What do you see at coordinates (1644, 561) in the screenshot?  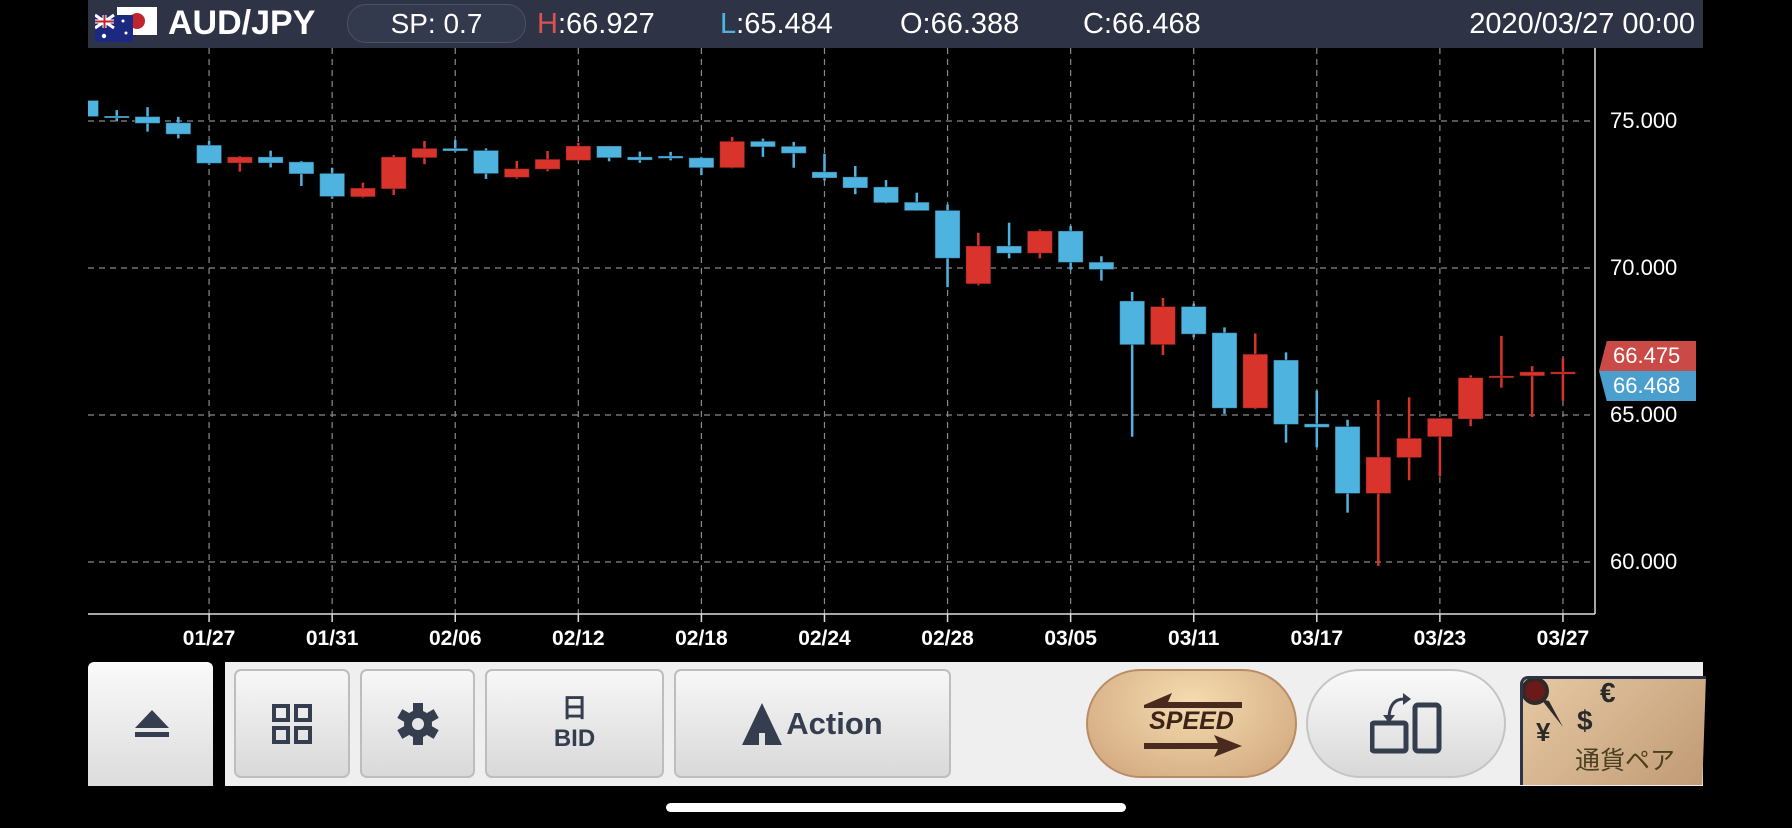 I see `y-tick-label: 60.000` at bounding box center [1644, 561].